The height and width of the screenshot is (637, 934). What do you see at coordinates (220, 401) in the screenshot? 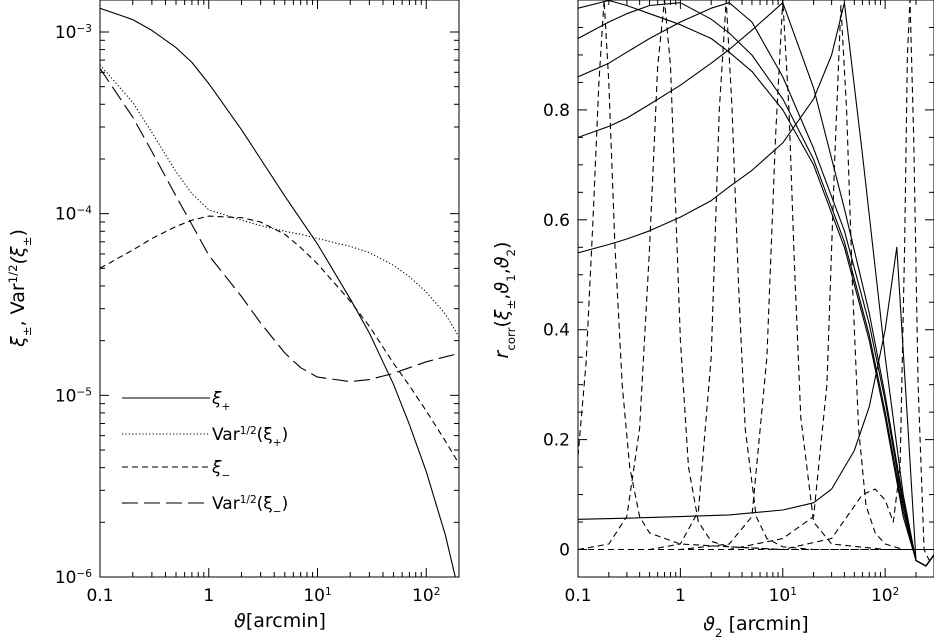
I see `legend-label-1: ξ+` at bounding box center [220, 401].